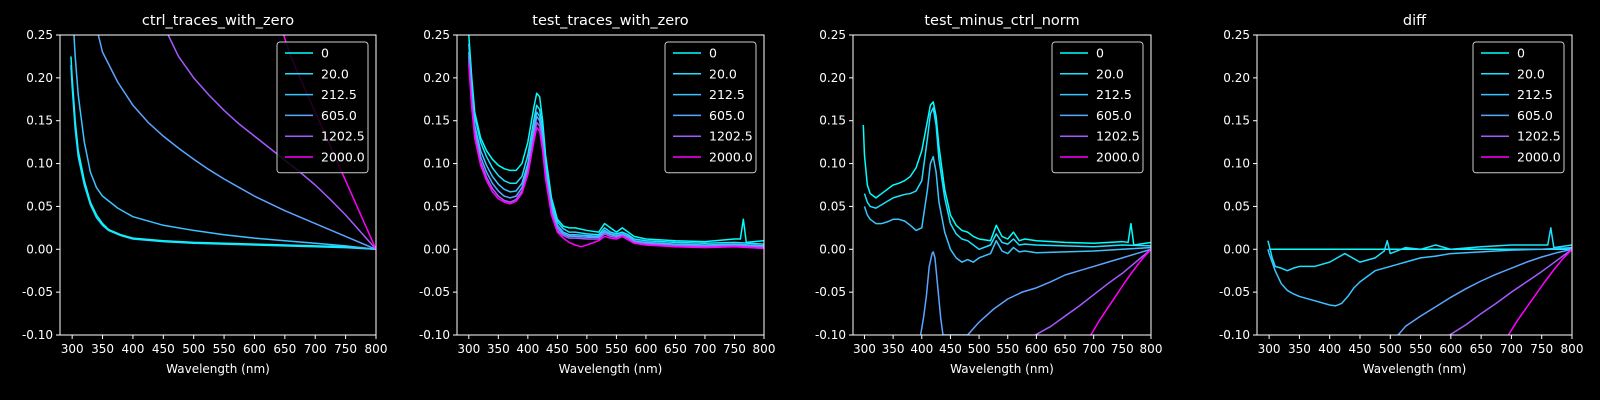  What do you see at coordinates (343, 157) in the screenshot?
I see `legend-label: 2000.0` at bounding box center [343, 157].